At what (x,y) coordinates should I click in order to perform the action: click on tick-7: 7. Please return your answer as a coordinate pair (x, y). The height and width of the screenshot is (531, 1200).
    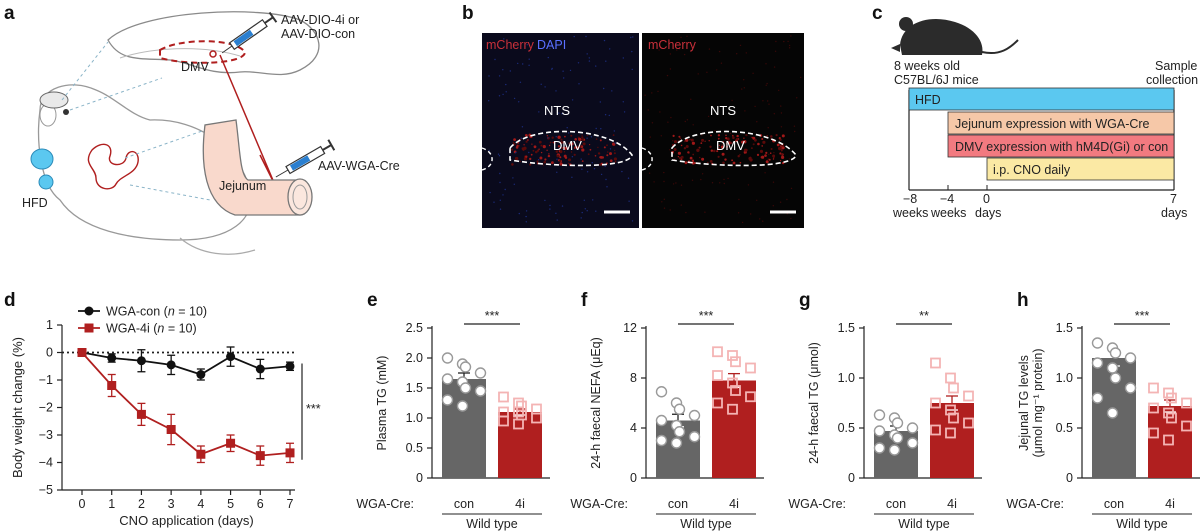
    Looking at the image, I should click on (1173, 199).